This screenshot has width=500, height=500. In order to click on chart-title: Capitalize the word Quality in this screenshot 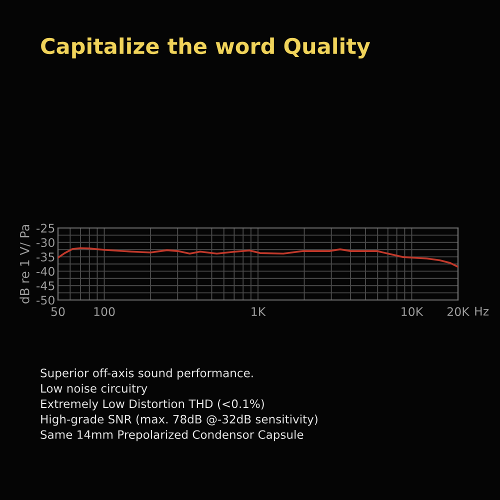, I will do `click(205, 48)`.